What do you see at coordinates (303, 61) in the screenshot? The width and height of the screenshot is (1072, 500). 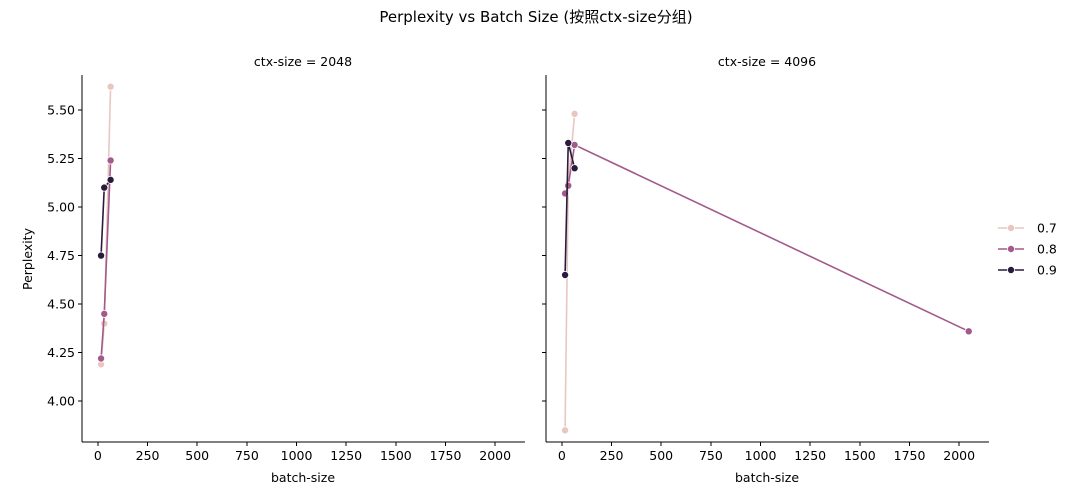 I see `facet-title-left: ctx-size = 2048` at bounding box center [303, 61].